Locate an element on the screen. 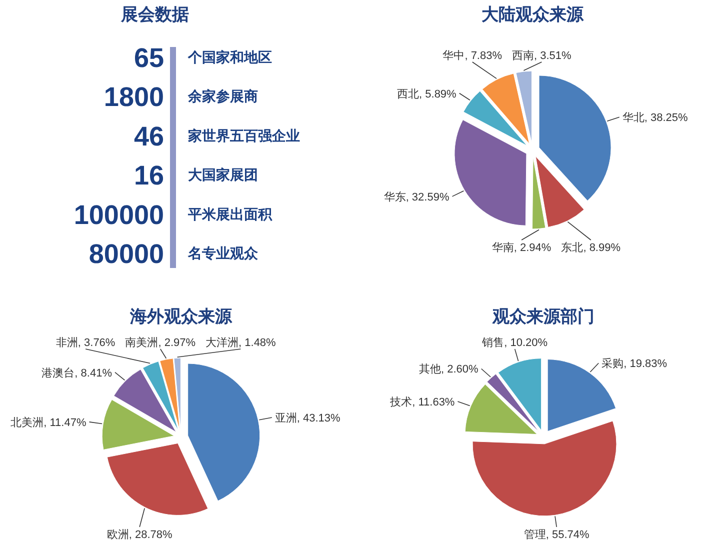 The width and height of the screenshot is (725, 553). data-label: 16 is located at coordinates (149, 175).